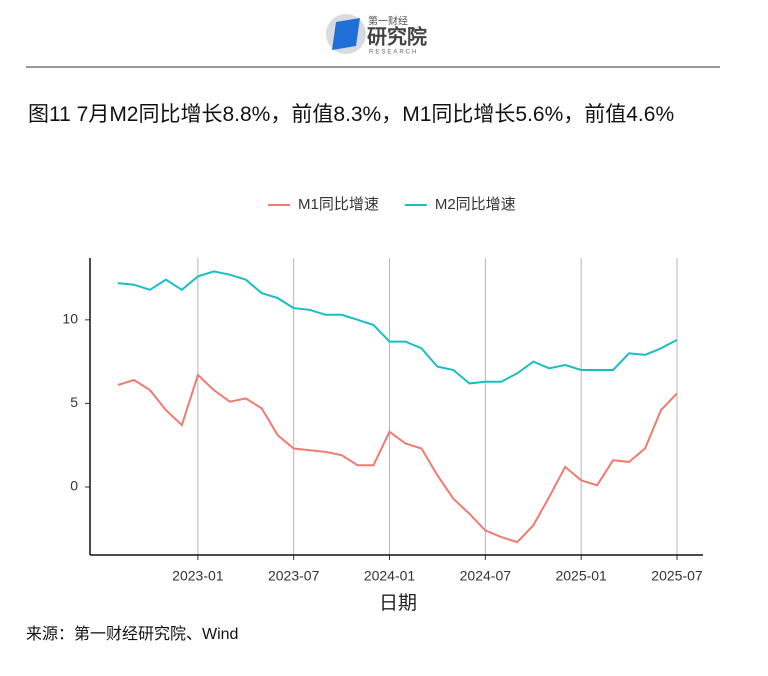 The image size is (768, 676). What do you see at coordinates (581, 576) in the screenshot?
I see `x-tick-label: 2025-01` at bounding box center [581, 576].